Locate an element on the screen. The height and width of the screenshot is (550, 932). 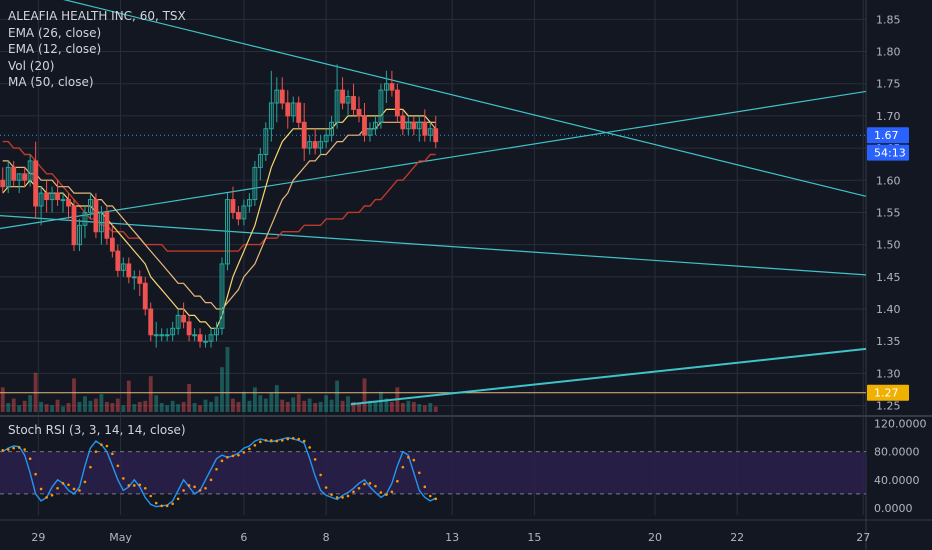
level-price-tag-bg is located at coordinates (888, 392).